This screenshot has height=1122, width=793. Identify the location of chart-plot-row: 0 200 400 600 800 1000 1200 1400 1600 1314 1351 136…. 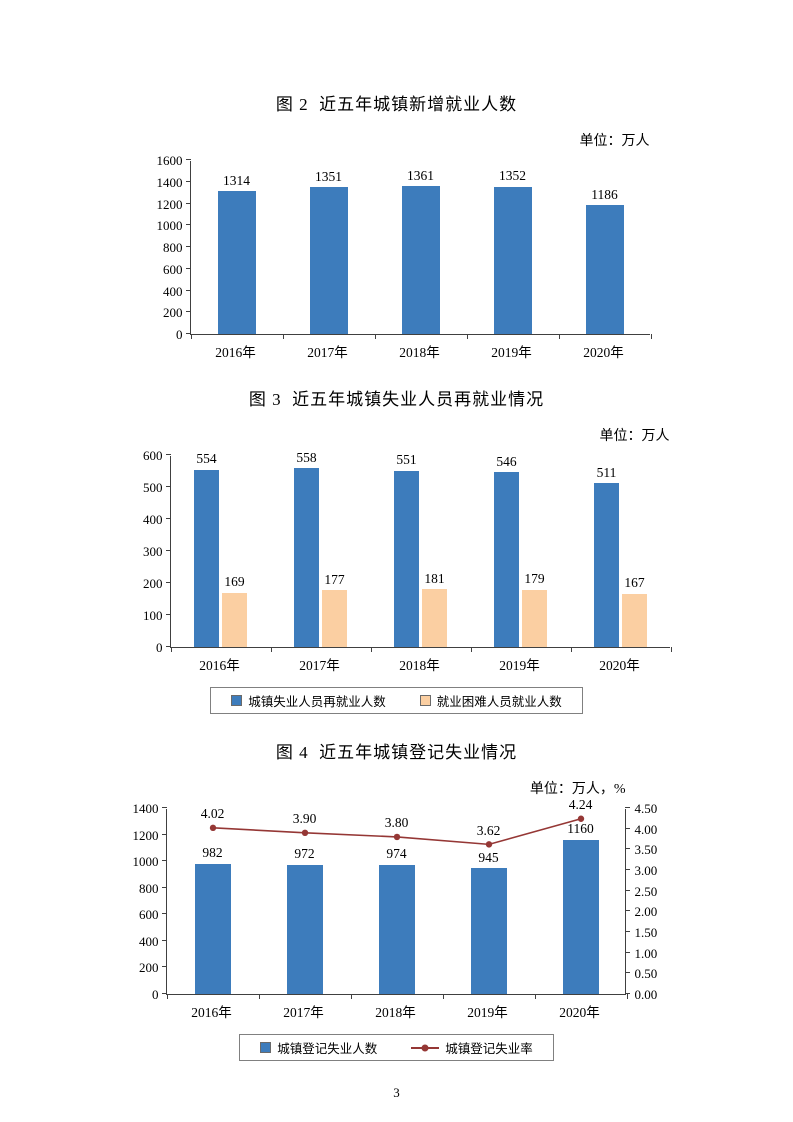
(398, 247).